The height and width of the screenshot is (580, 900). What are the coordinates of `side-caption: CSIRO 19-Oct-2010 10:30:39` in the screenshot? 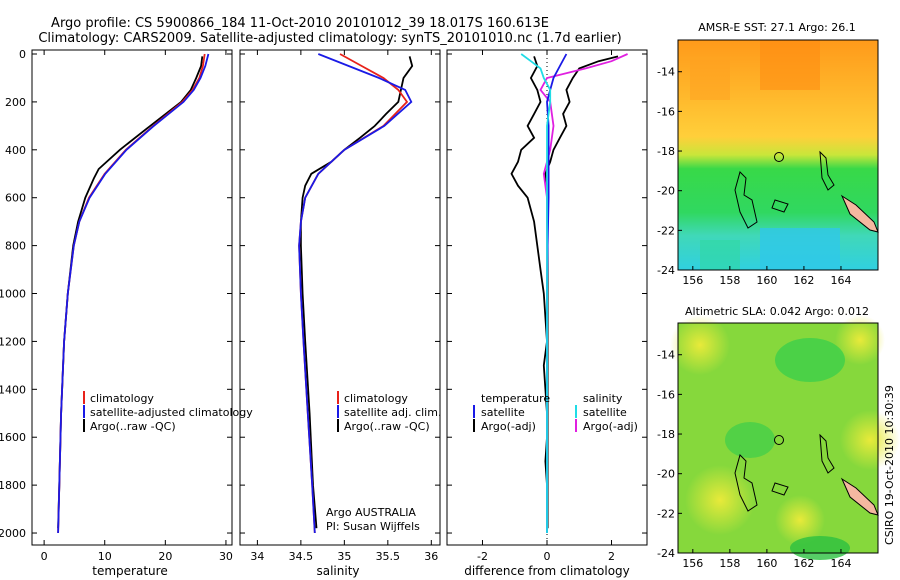 It's located at (889, 465).